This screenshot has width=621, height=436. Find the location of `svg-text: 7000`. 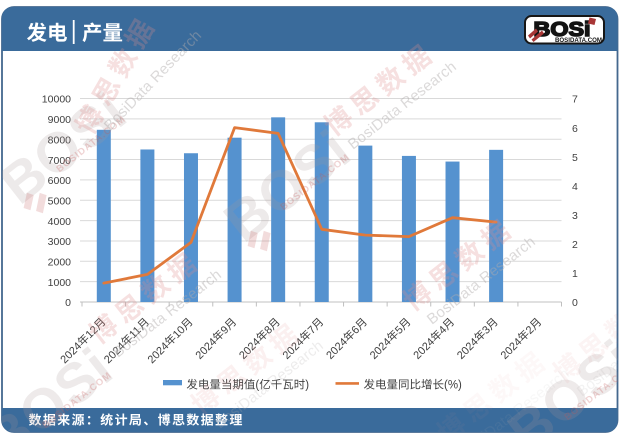

svg-text: 7000 is located at coordinates (60, 161).